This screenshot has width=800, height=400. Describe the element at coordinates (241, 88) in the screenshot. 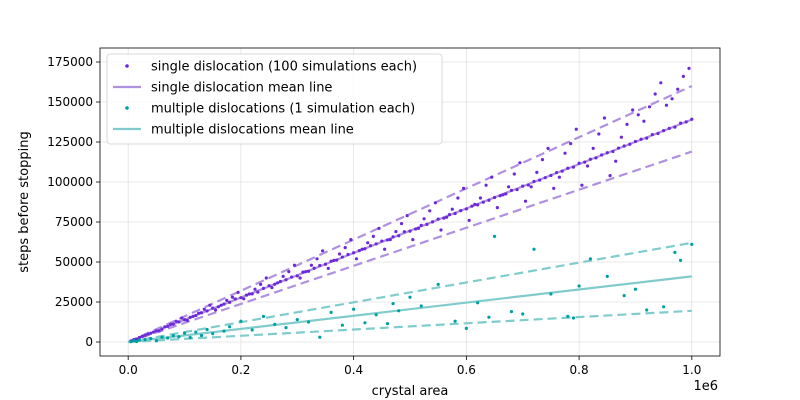

I see `legend-label: single dislocation mean line` at that location.